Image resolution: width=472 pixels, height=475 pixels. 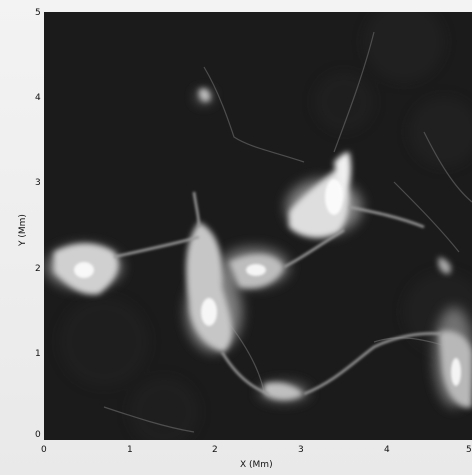 I want to click on x-axis-title: X (Mm), so click(x=256, y=465).